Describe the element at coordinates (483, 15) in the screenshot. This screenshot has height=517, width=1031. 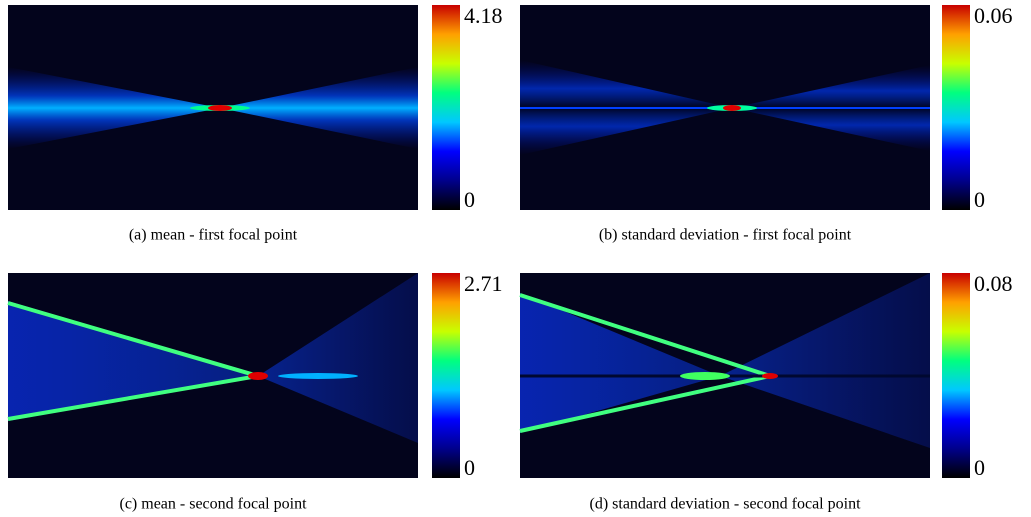
I see `colorbar-tick-label: 4.18` at that location.